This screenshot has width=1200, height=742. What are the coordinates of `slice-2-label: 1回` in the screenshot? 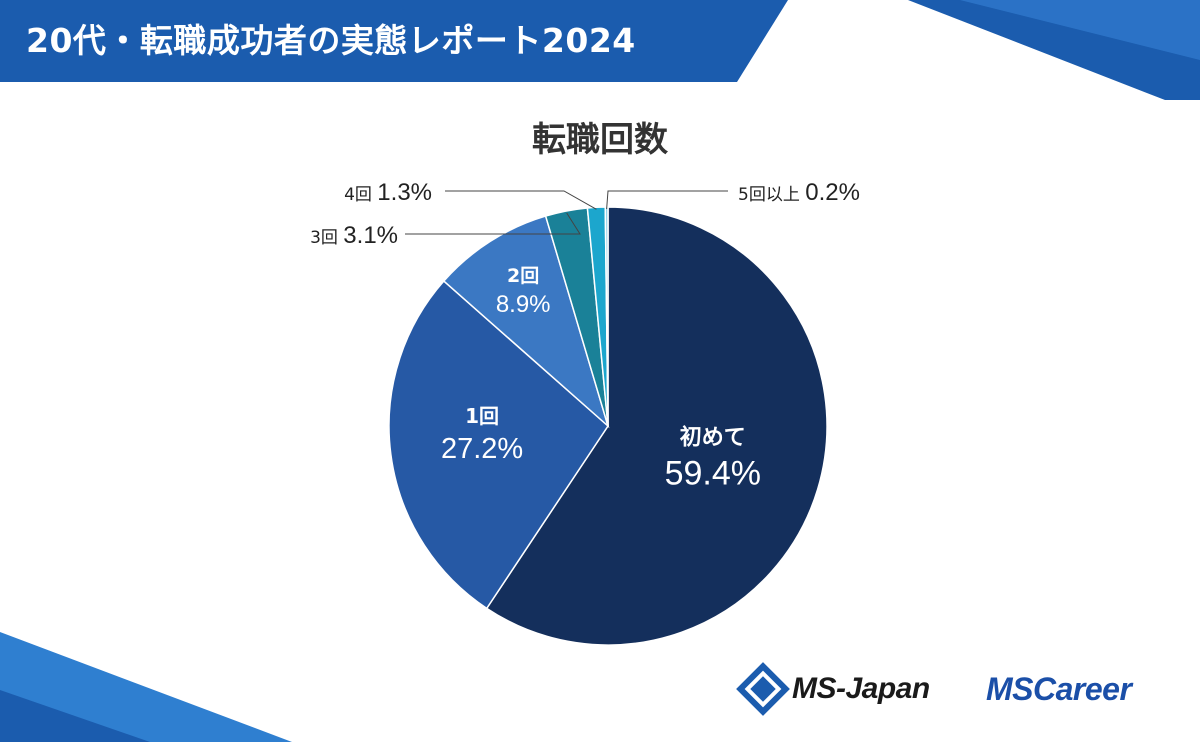 It's located at (482, 416).